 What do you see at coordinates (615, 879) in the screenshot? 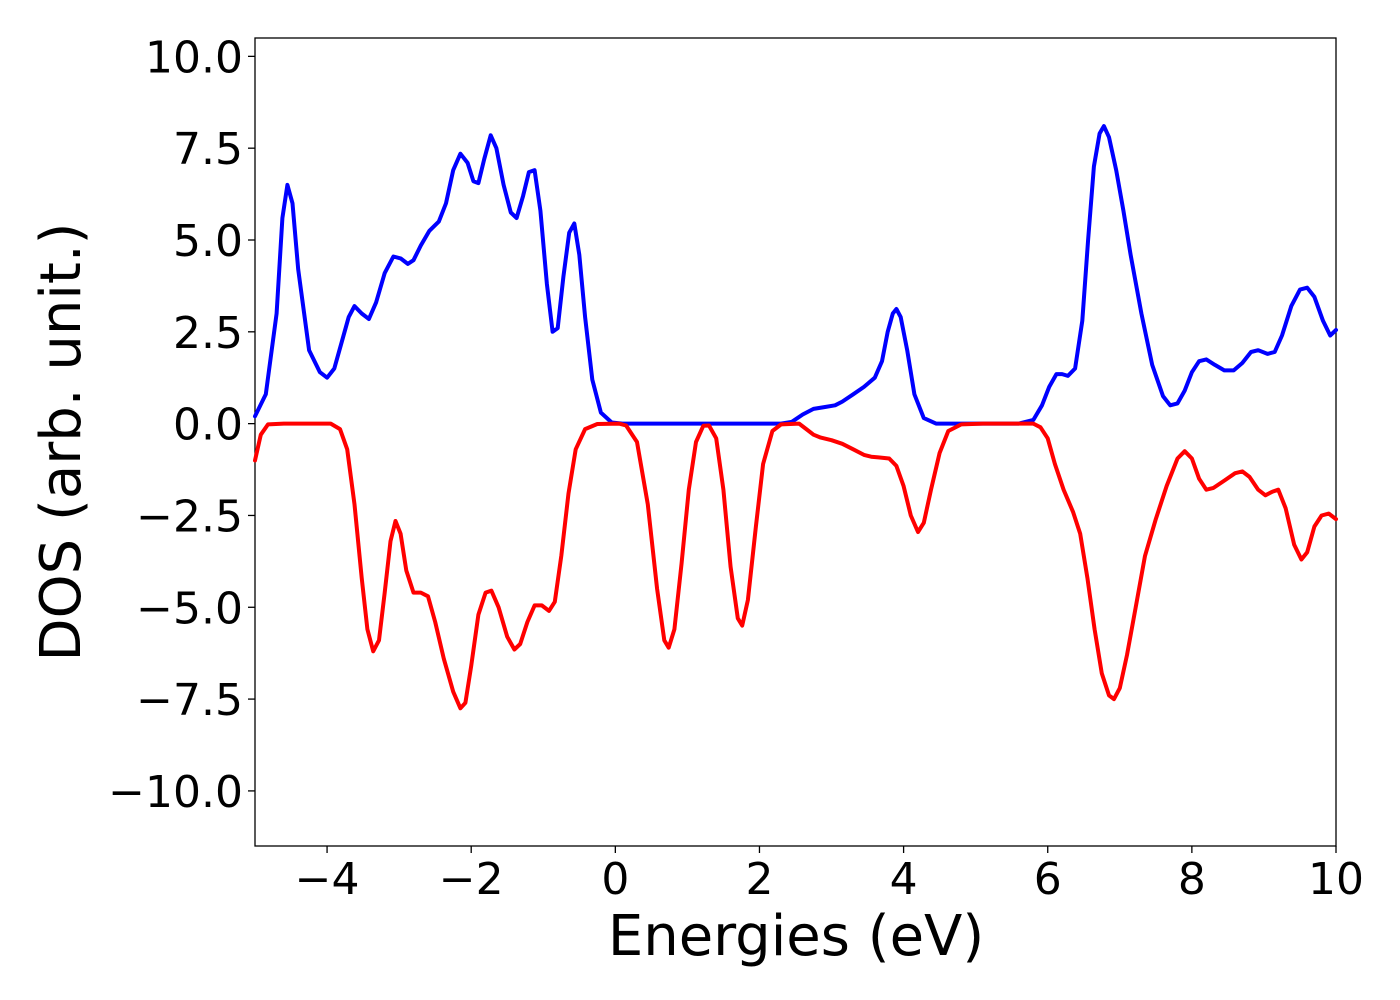
I see `x-tick-label: 0` at bounding box center [615, 879].